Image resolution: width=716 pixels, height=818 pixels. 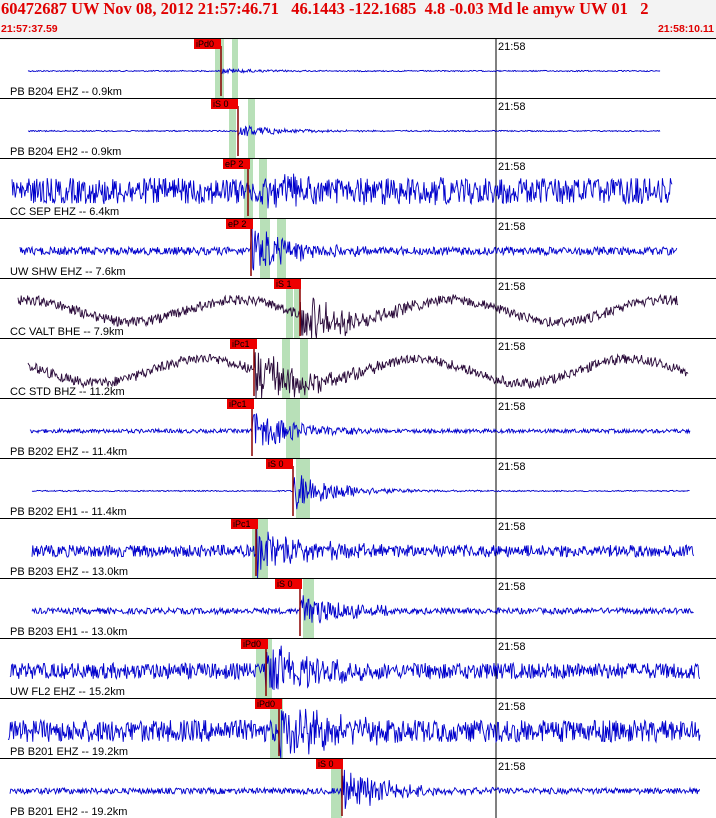 What do you see at coordinates (69, 752) in the screenshot?
I see `station-label: PB B201 EHZ -- 19.2km` at bounding box center [69, 752].